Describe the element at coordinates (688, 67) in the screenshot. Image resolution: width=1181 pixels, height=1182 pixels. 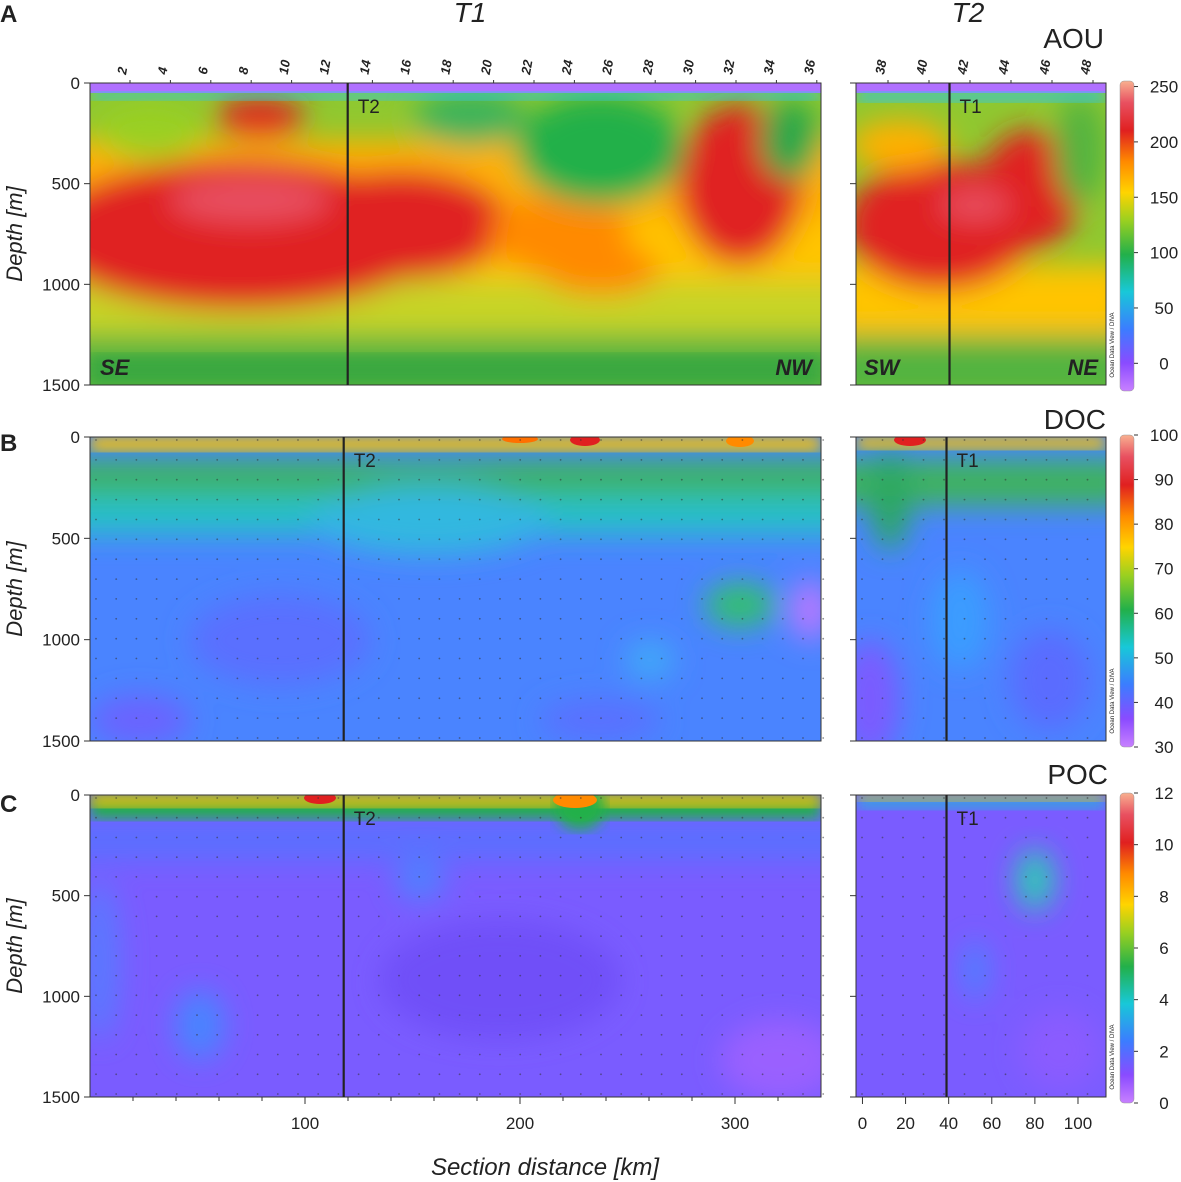
I see `station-number: 30` at that location.